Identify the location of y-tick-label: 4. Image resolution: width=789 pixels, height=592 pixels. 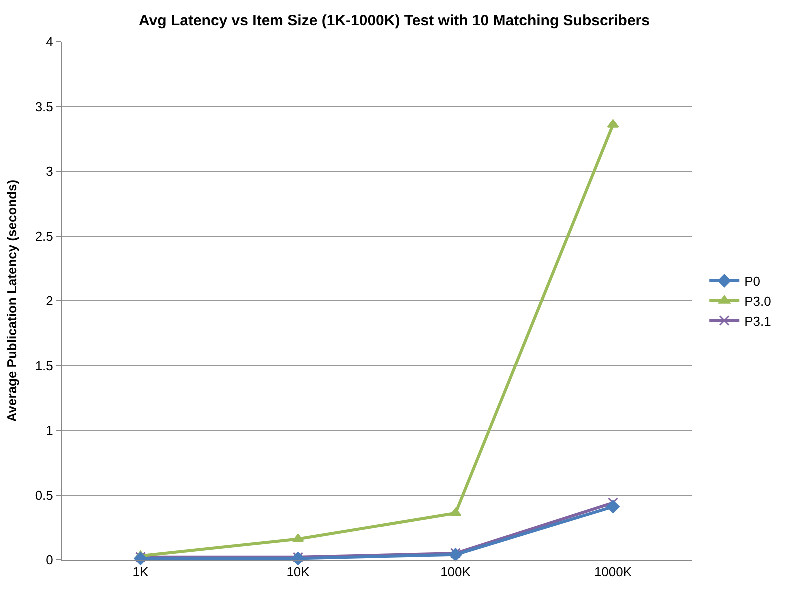
(50, 42).